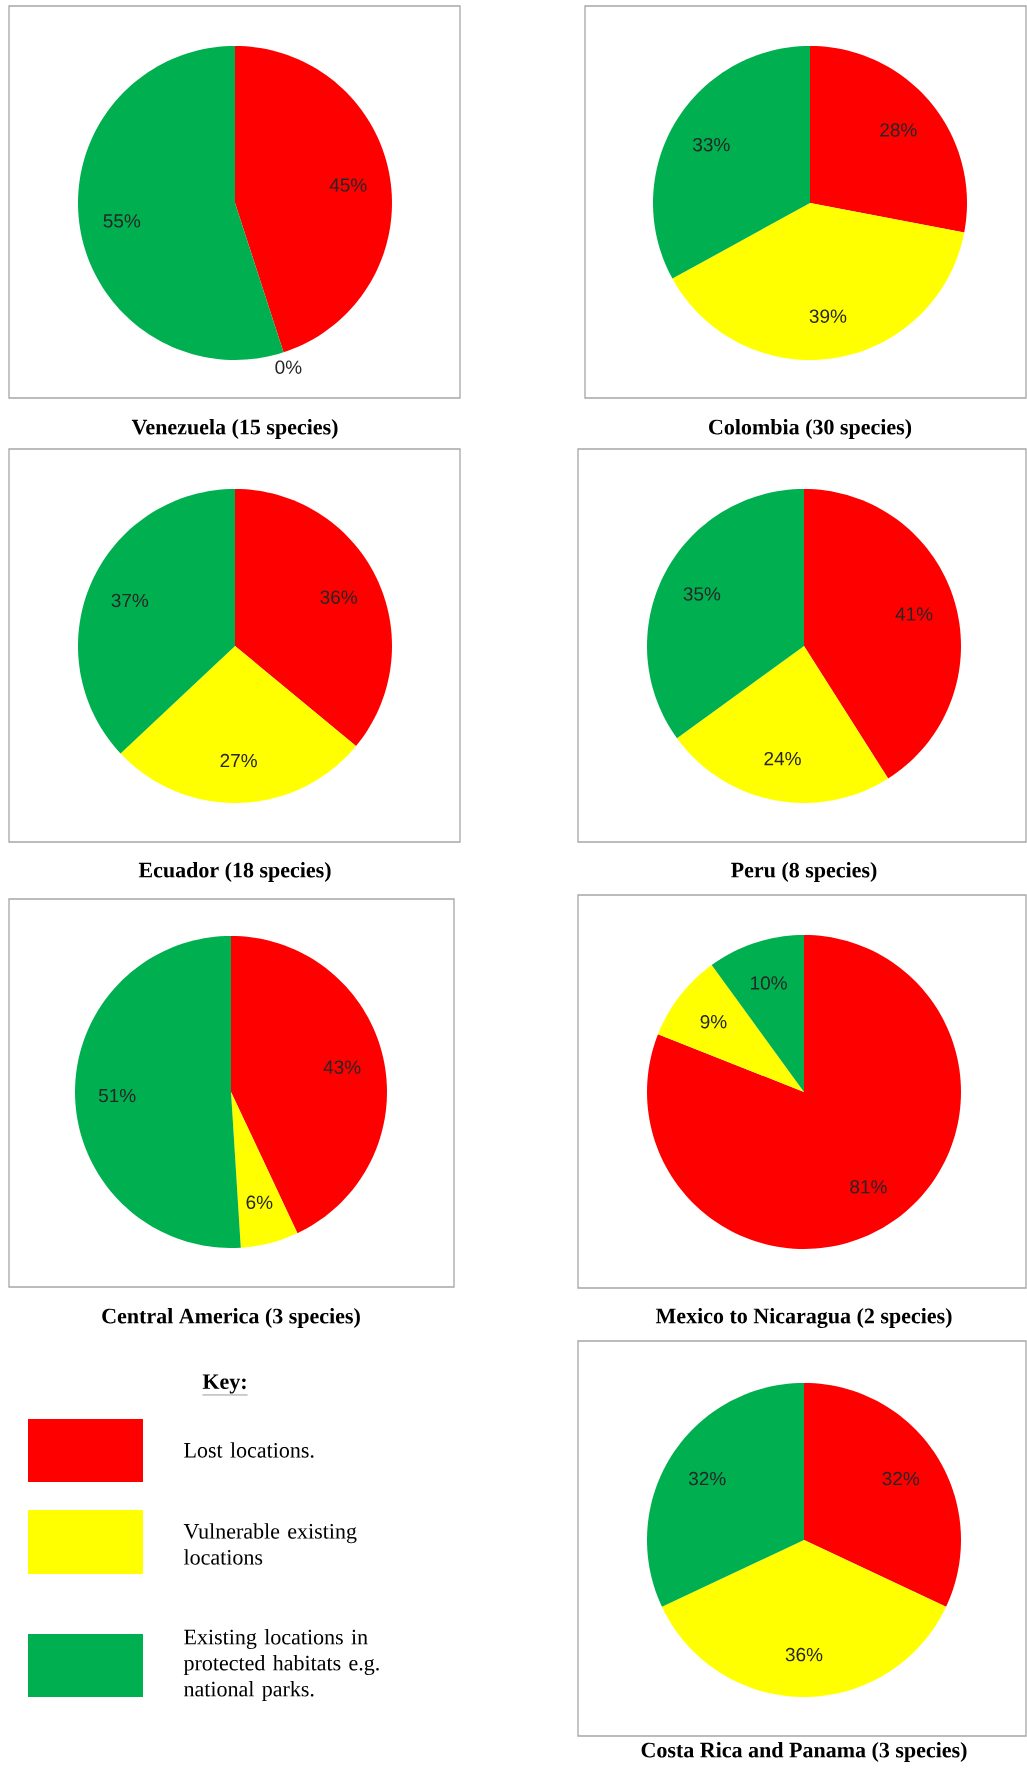 The height and width of the screenshot is (1769, 1027). What do you see at coordinates (769, 983) in the screenshot?
I see `data-label: 10%` at bounding box center [769, 983].